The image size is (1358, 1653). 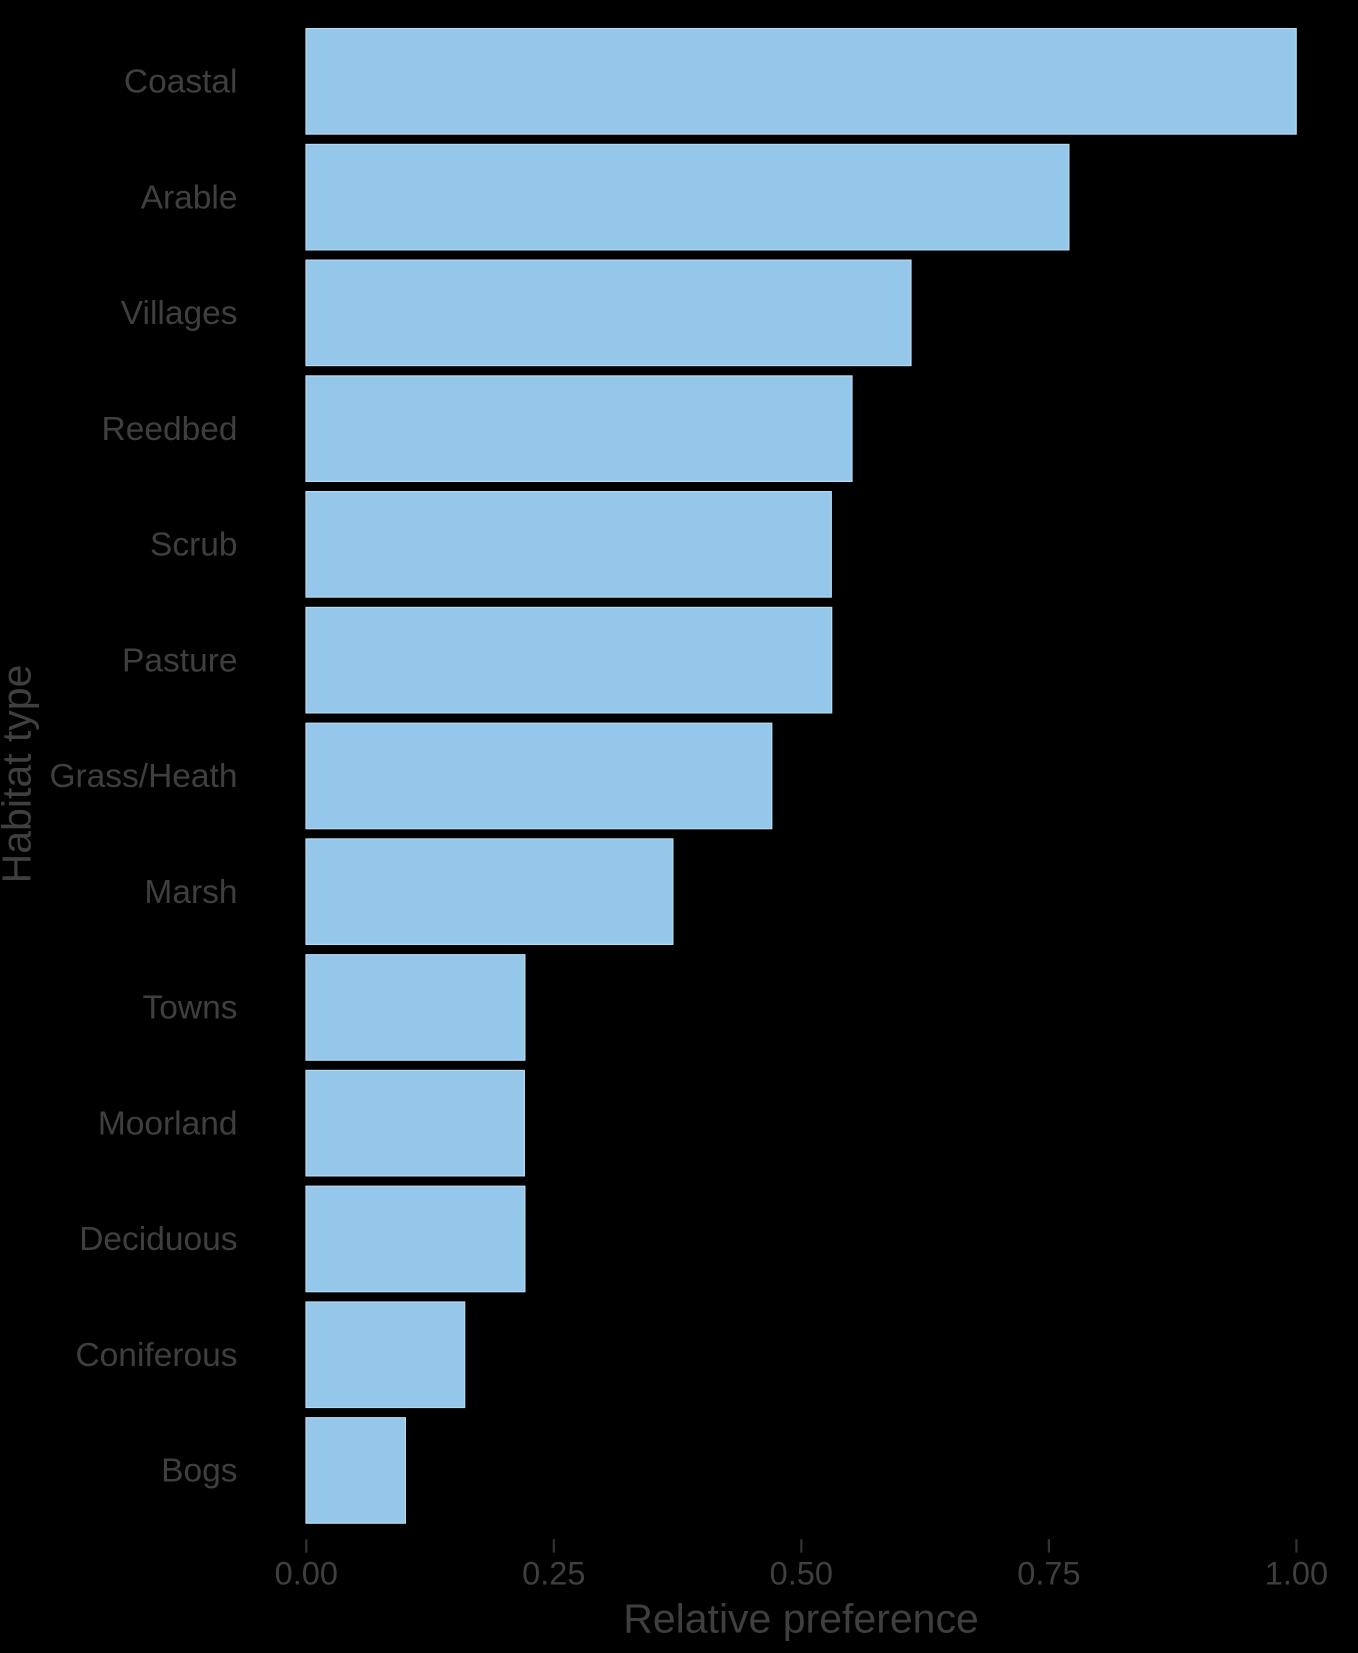 I want to click on svg-text: 0.00, so click(x=306, y=1574).